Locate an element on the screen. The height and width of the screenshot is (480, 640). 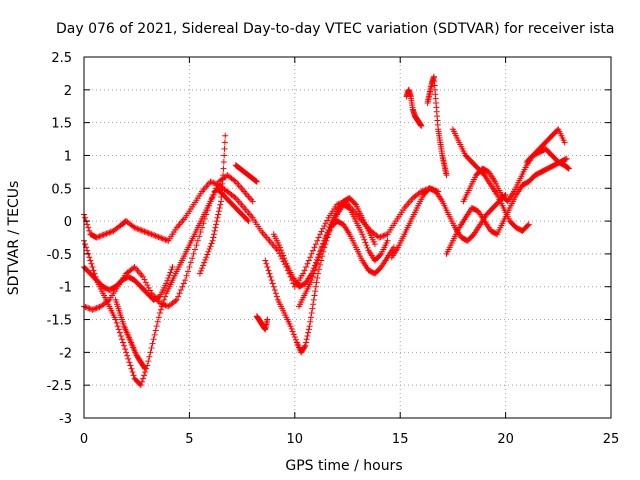
series-trace-j is located at coordinates (333, 254).